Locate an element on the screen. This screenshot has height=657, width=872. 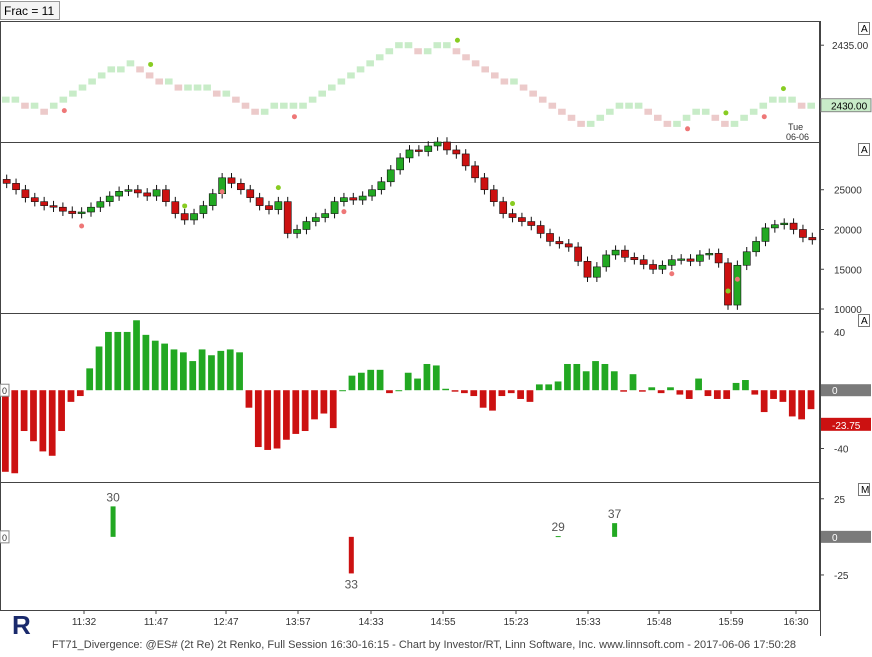
panel-label-box is located at coordinates (864, 149).